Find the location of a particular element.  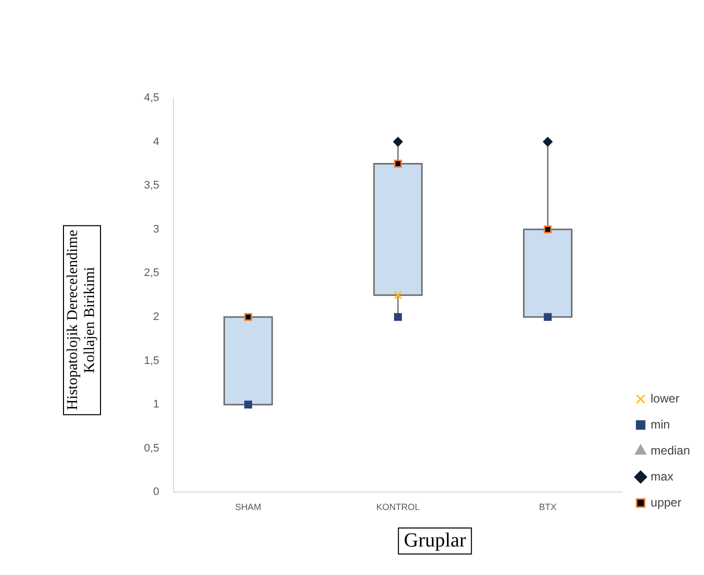

x-tick-label: SHAM is located at coordinates (248, 507).